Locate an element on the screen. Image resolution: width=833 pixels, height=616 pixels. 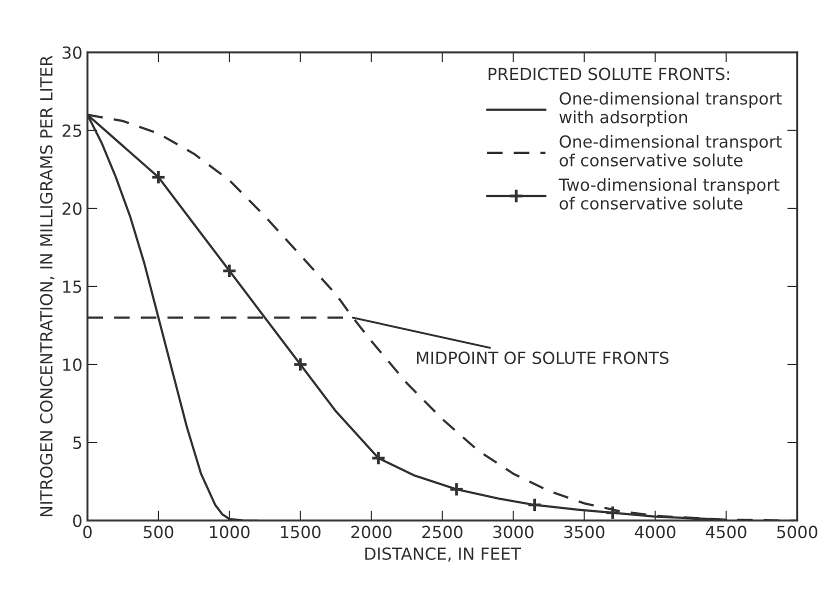
annotation: MIDPOINT OF SOLUTE FRONTS is located at coordinates (543, 358).